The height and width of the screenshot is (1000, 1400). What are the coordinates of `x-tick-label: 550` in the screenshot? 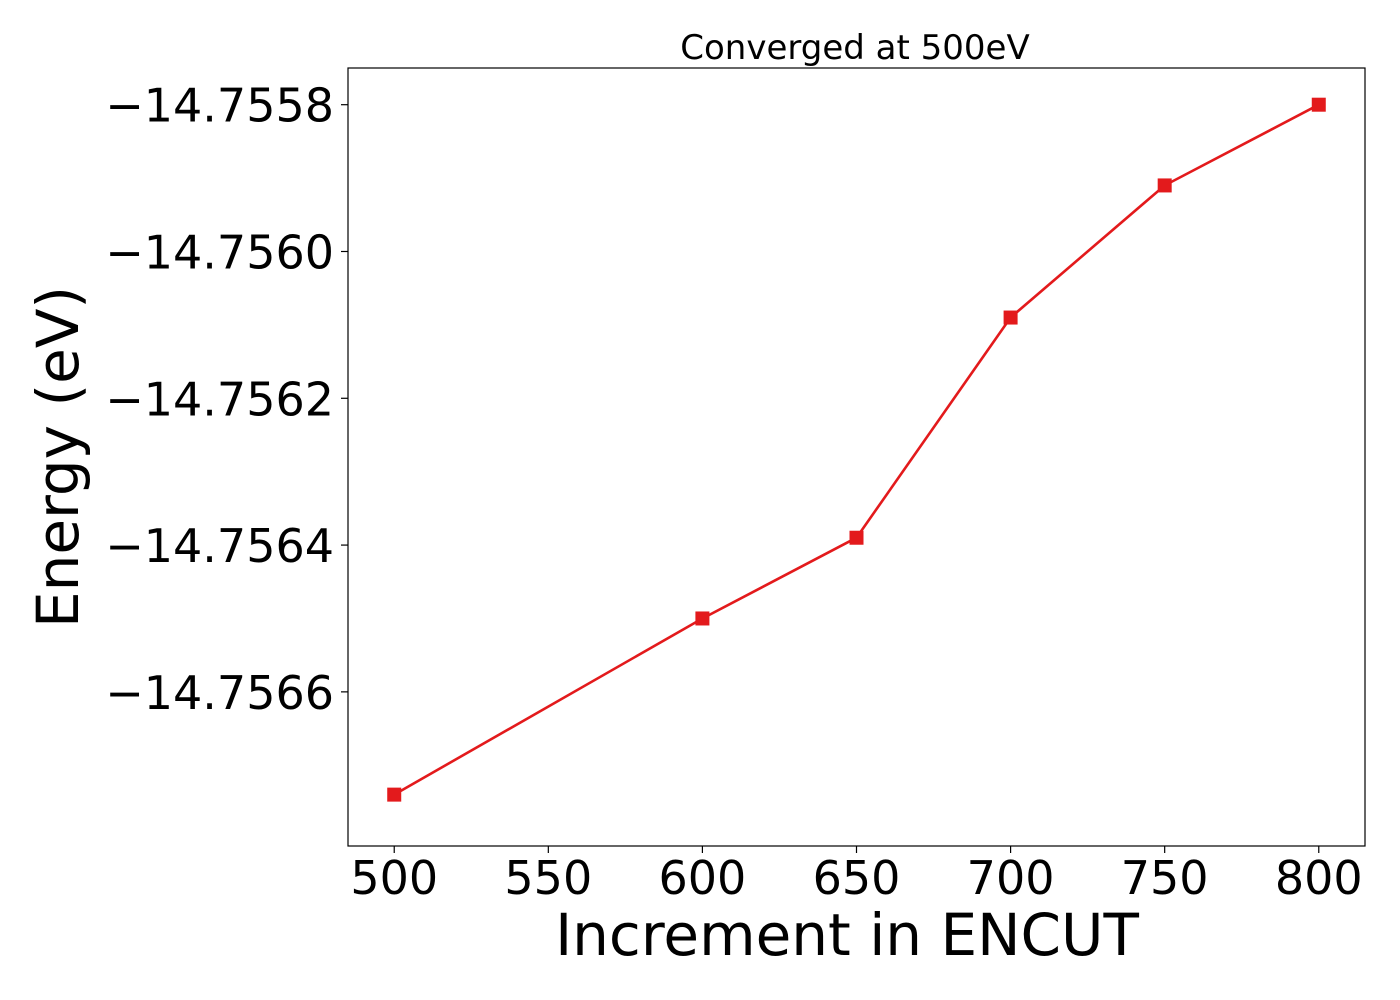 It's located at (548, 878).